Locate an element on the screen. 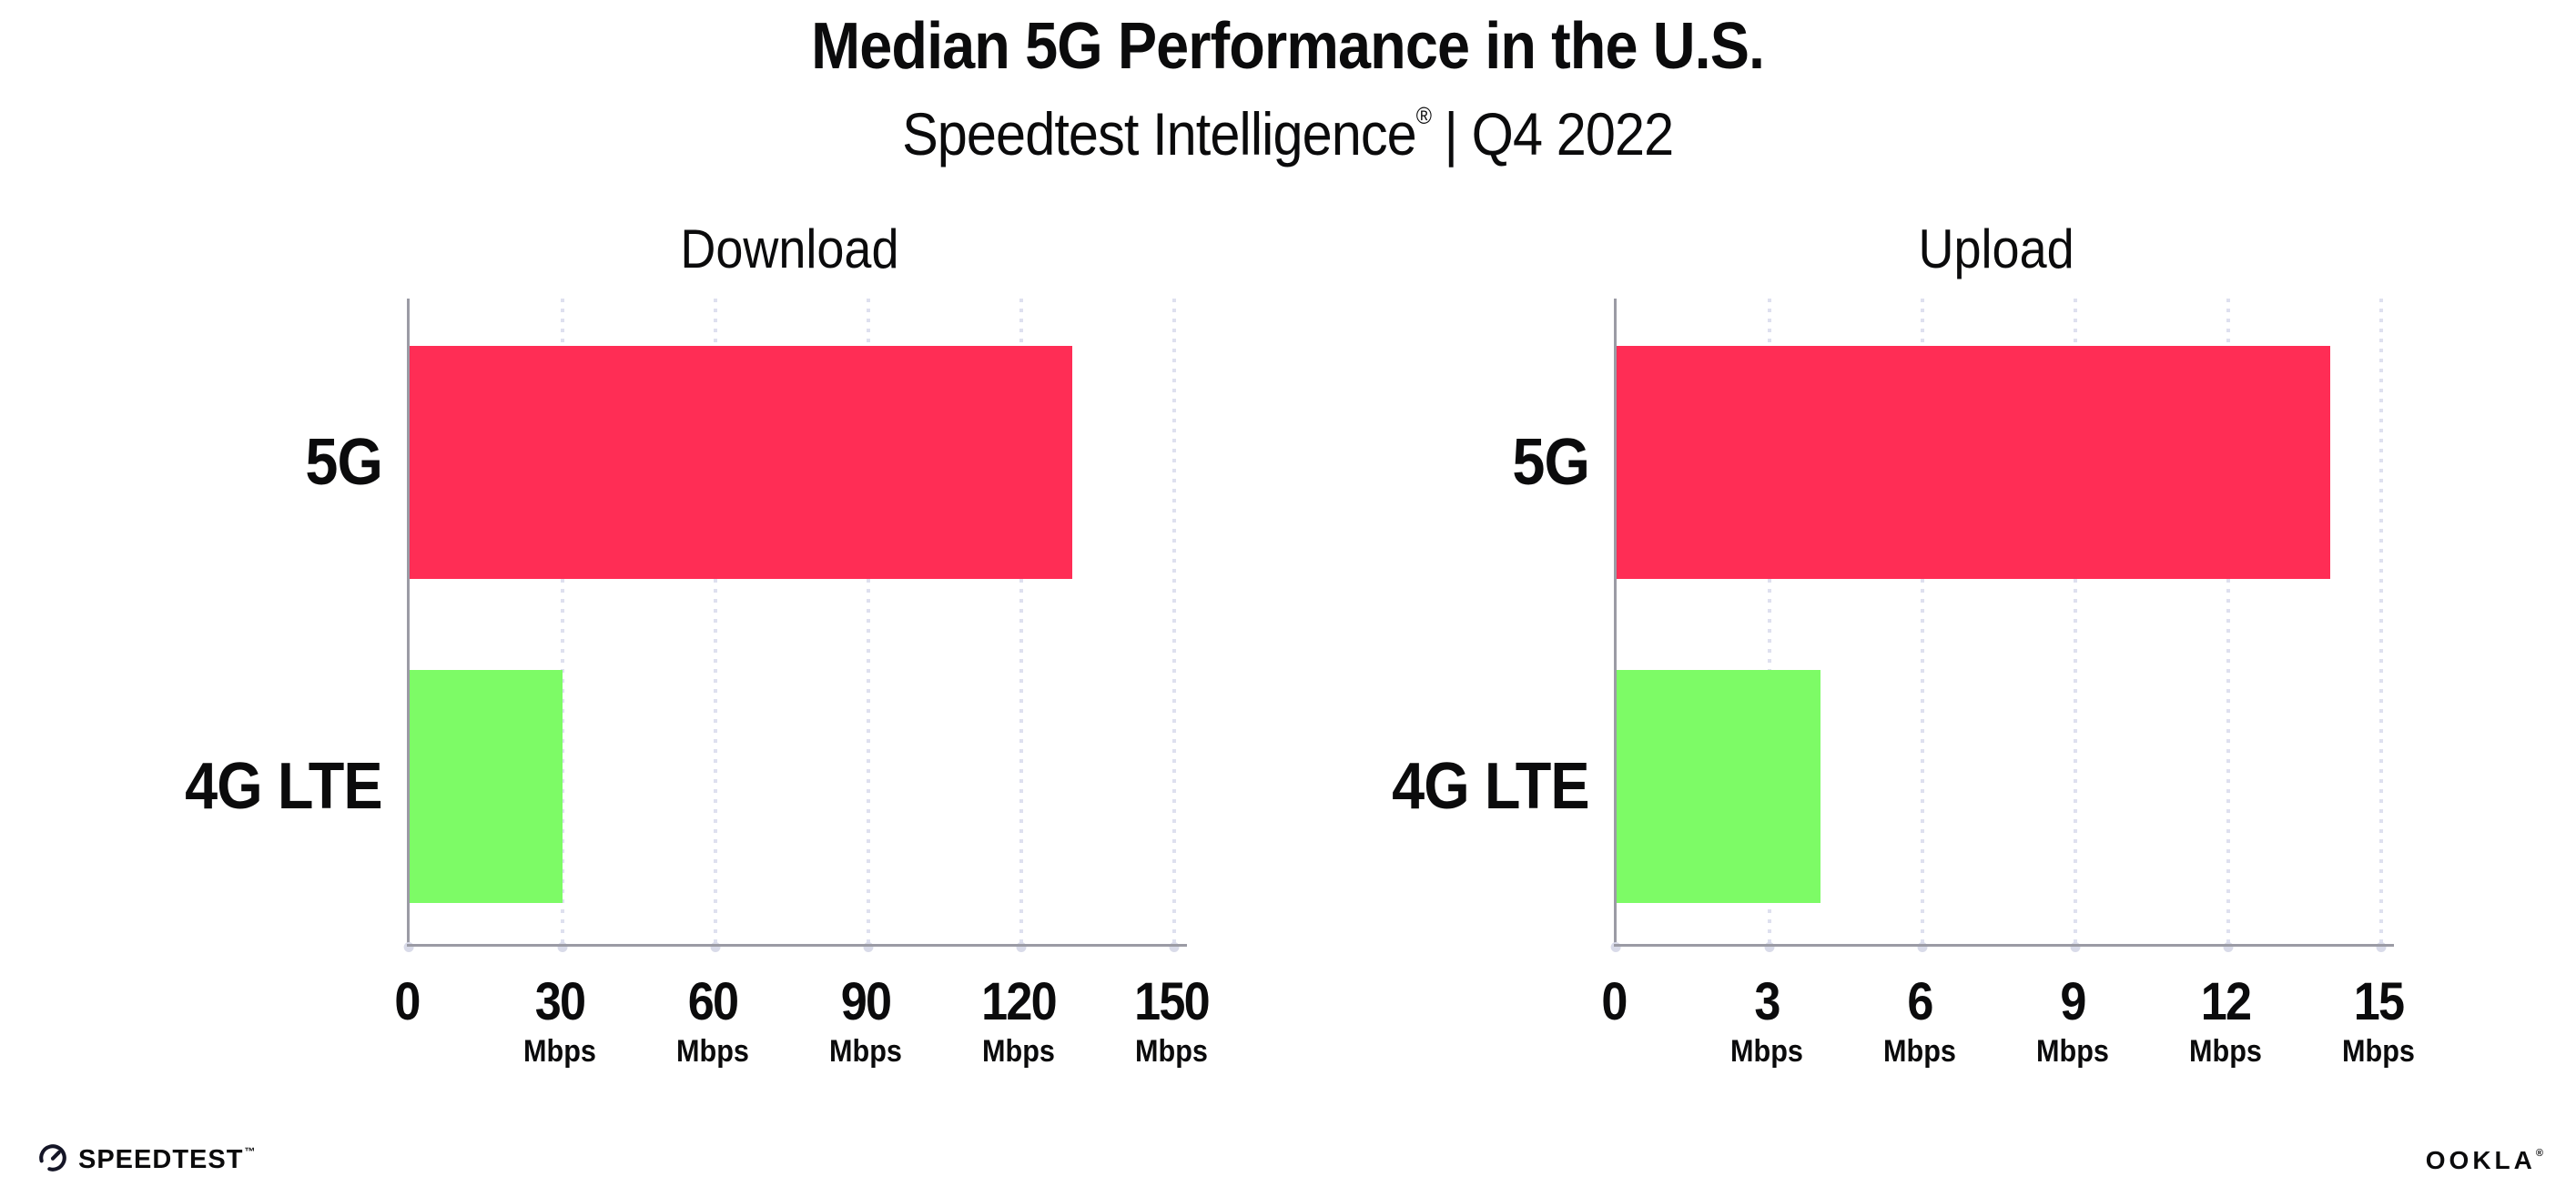 The image size is (2576, 1197). x-tick: 9 Mbps is located at coordinates (2072, 1020).